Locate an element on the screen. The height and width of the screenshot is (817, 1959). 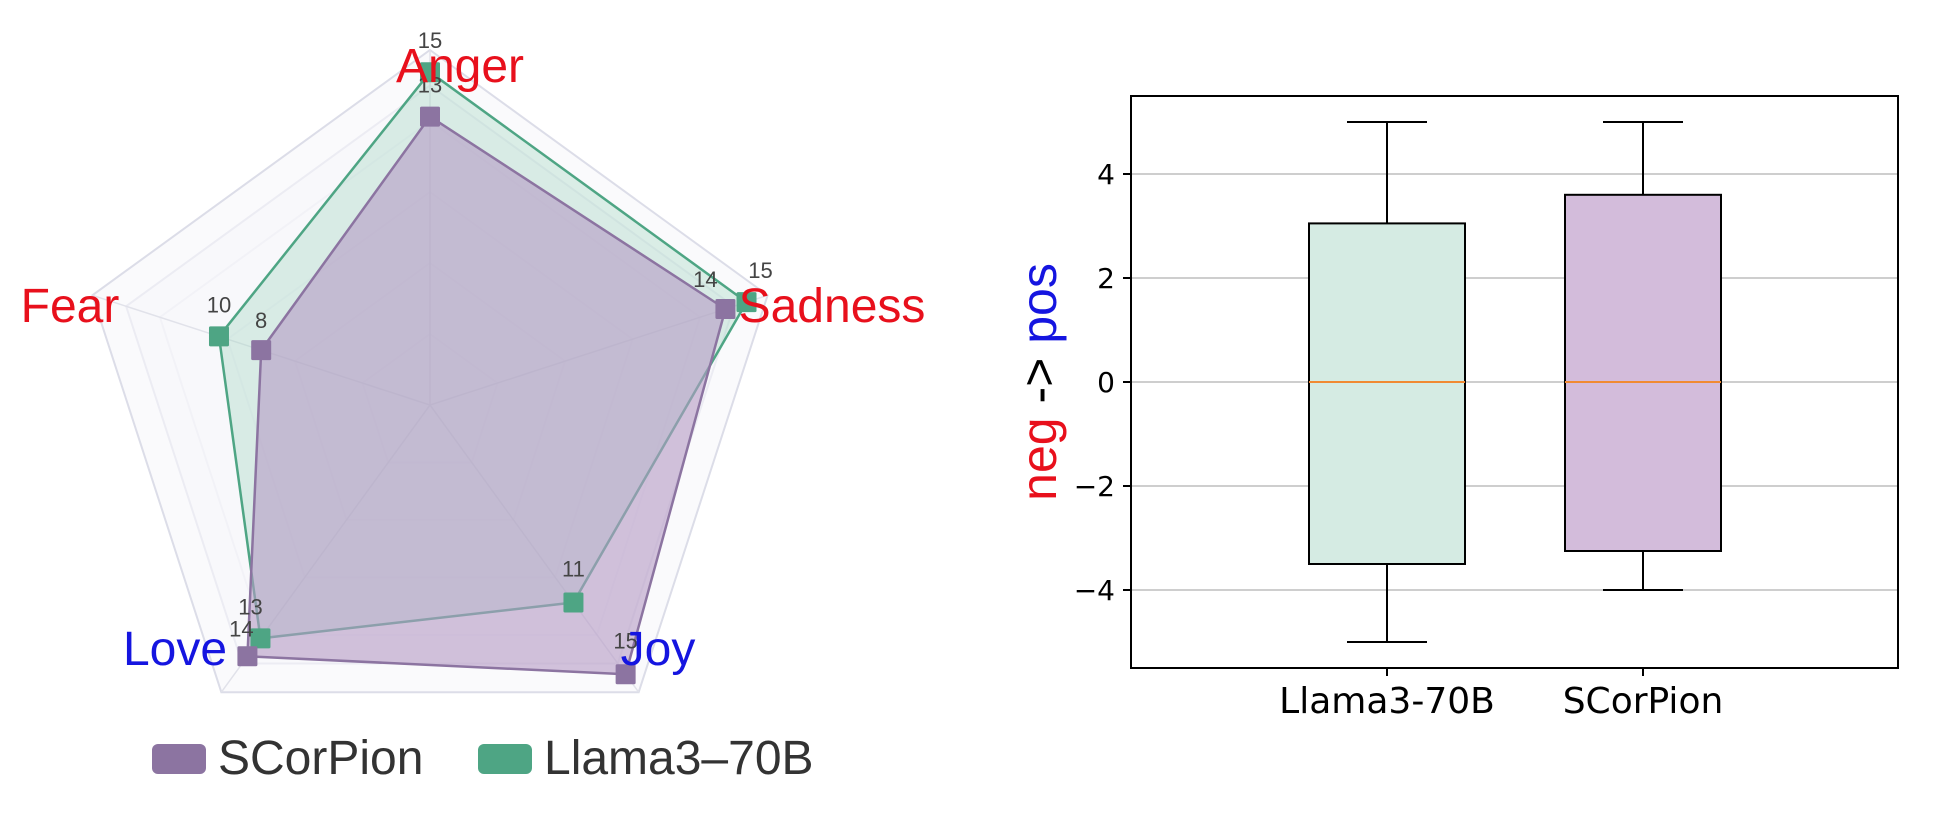
box-llama3-70b is located at coordinates (1387, 382).